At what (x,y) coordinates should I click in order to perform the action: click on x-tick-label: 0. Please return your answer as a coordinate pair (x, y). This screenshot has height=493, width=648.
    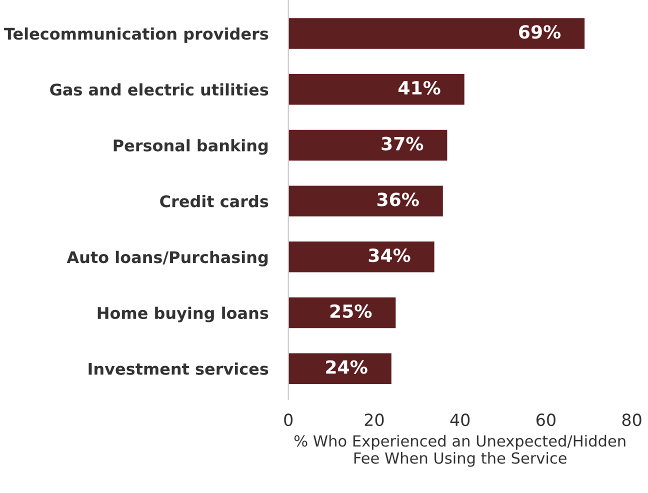
    Looking at the image, I should click on (288, 420).